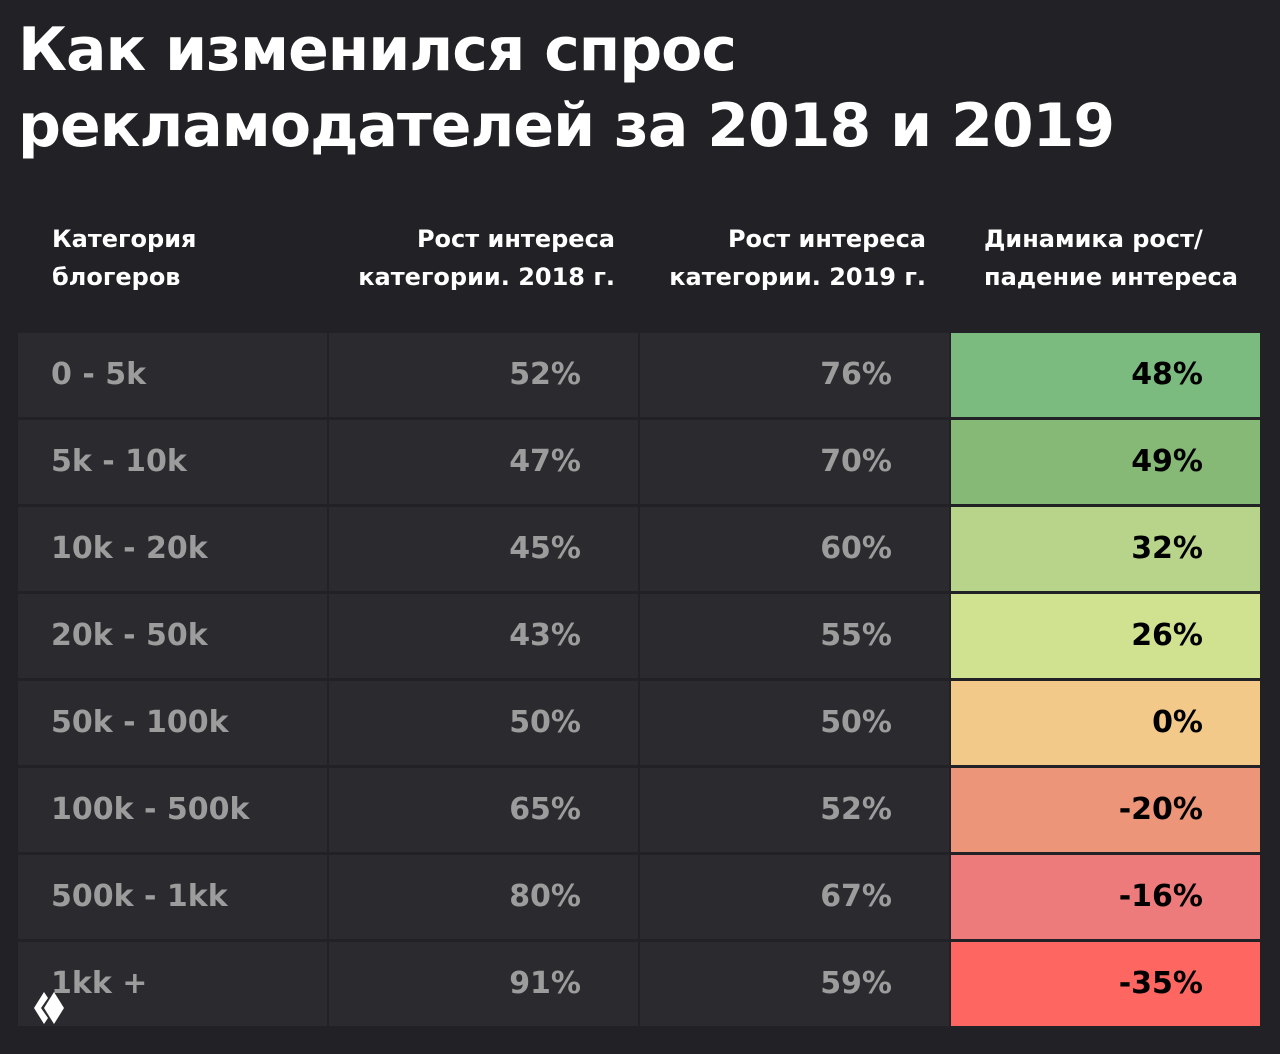 The height and width of the screenshot is (1054, 1280). I want to click on title-line: Как изменился спрос, so click(377, 50).